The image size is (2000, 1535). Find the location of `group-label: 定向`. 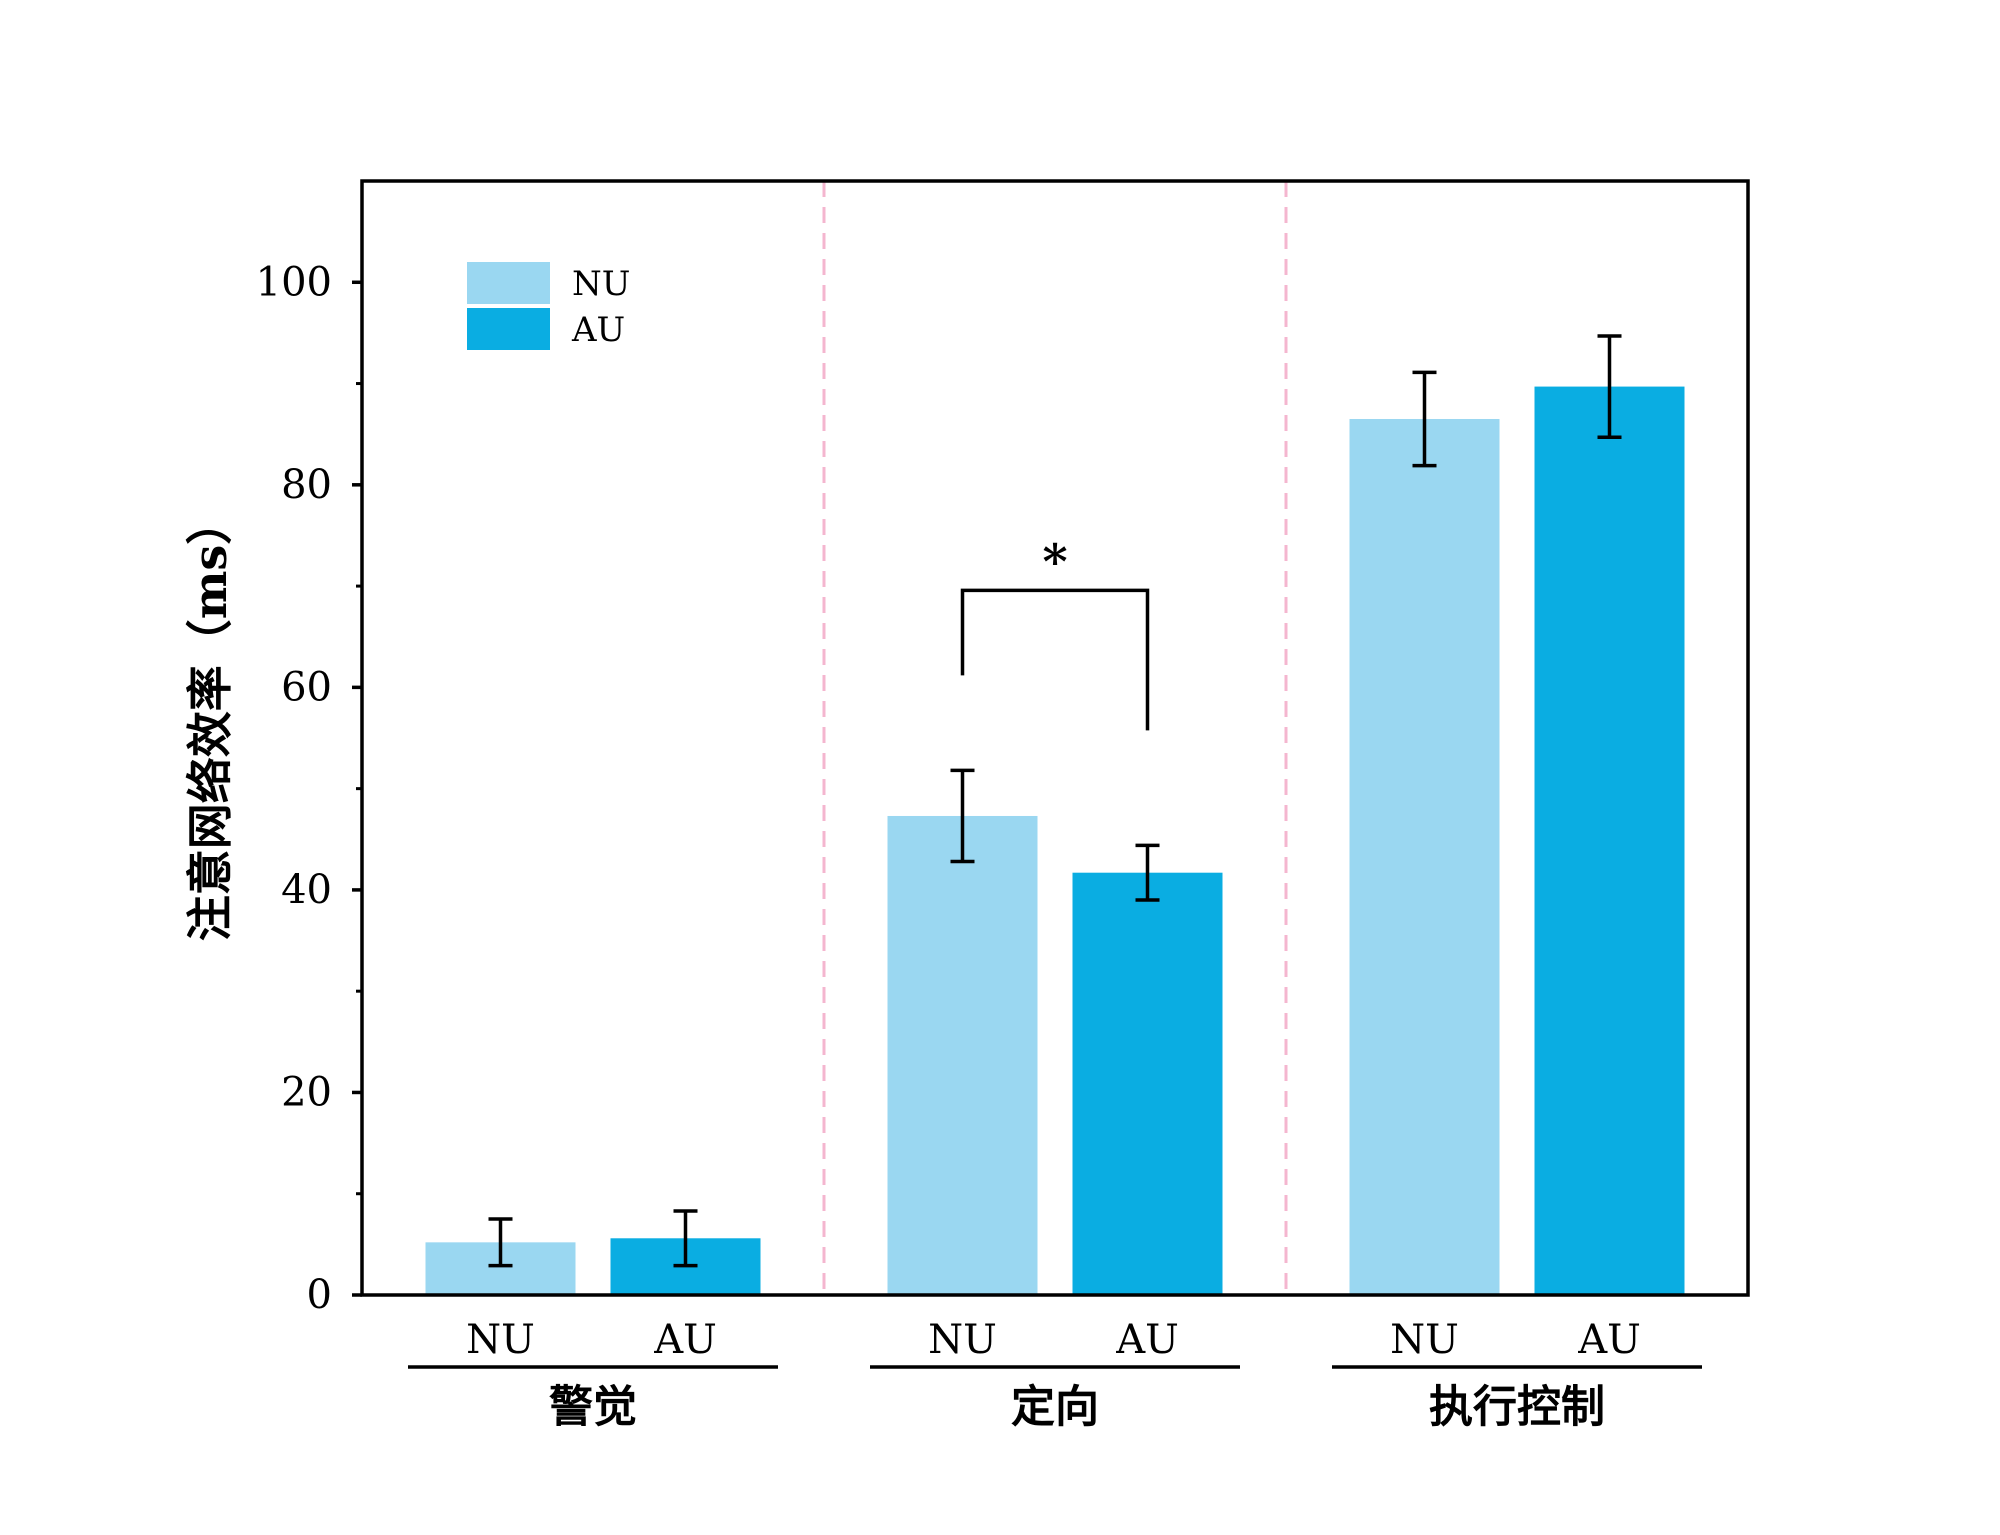

group-label: 定向 is located at coordinates (1055, 1407).